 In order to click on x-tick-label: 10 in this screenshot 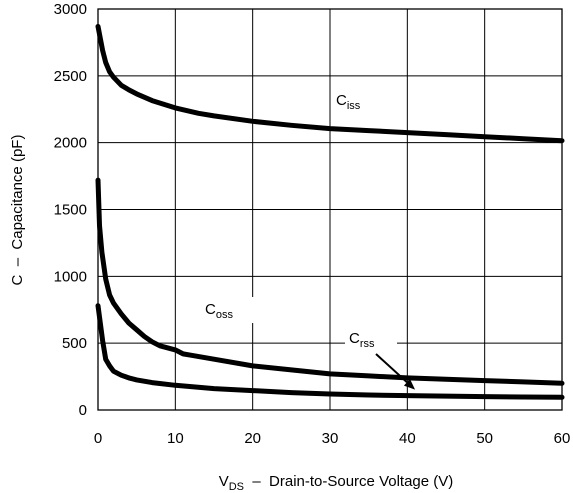, I will do `click(175, 438)`.